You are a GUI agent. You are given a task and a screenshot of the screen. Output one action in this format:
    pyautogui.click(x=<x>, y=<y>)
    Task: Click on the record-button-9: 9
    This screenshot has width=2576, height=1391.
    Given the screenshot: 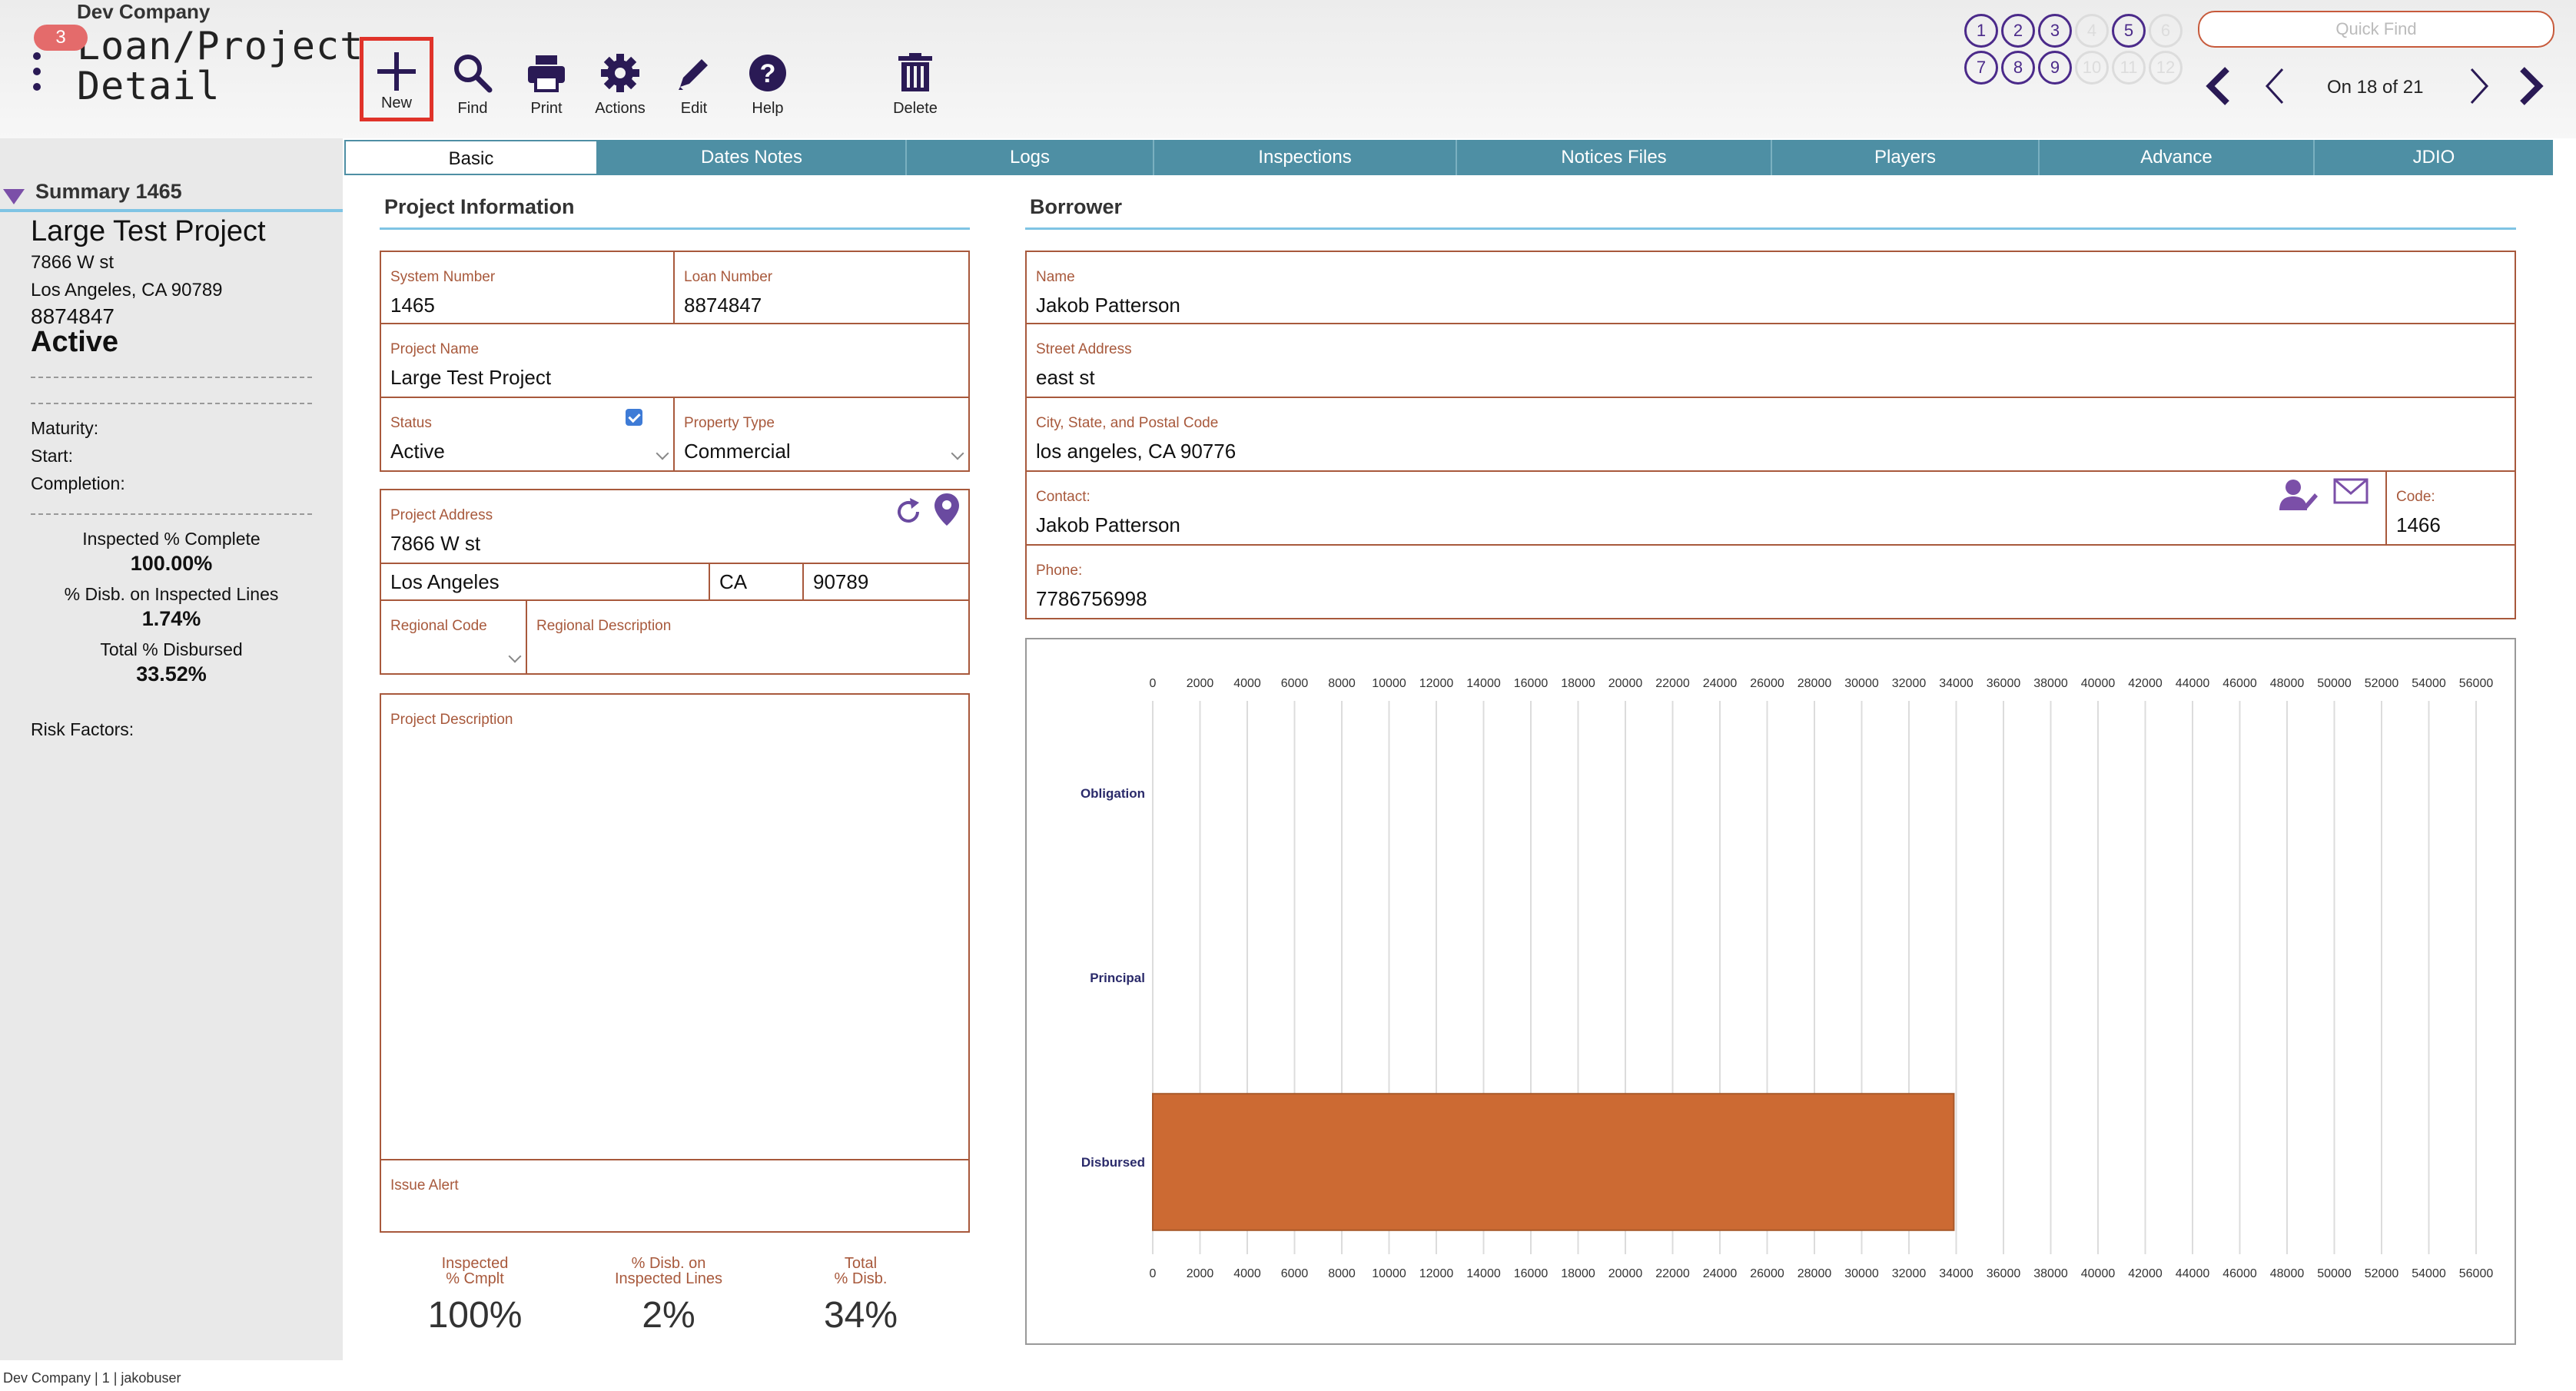 What is the action you would take?
    pyautogui.click(x=2055, y=68)
    